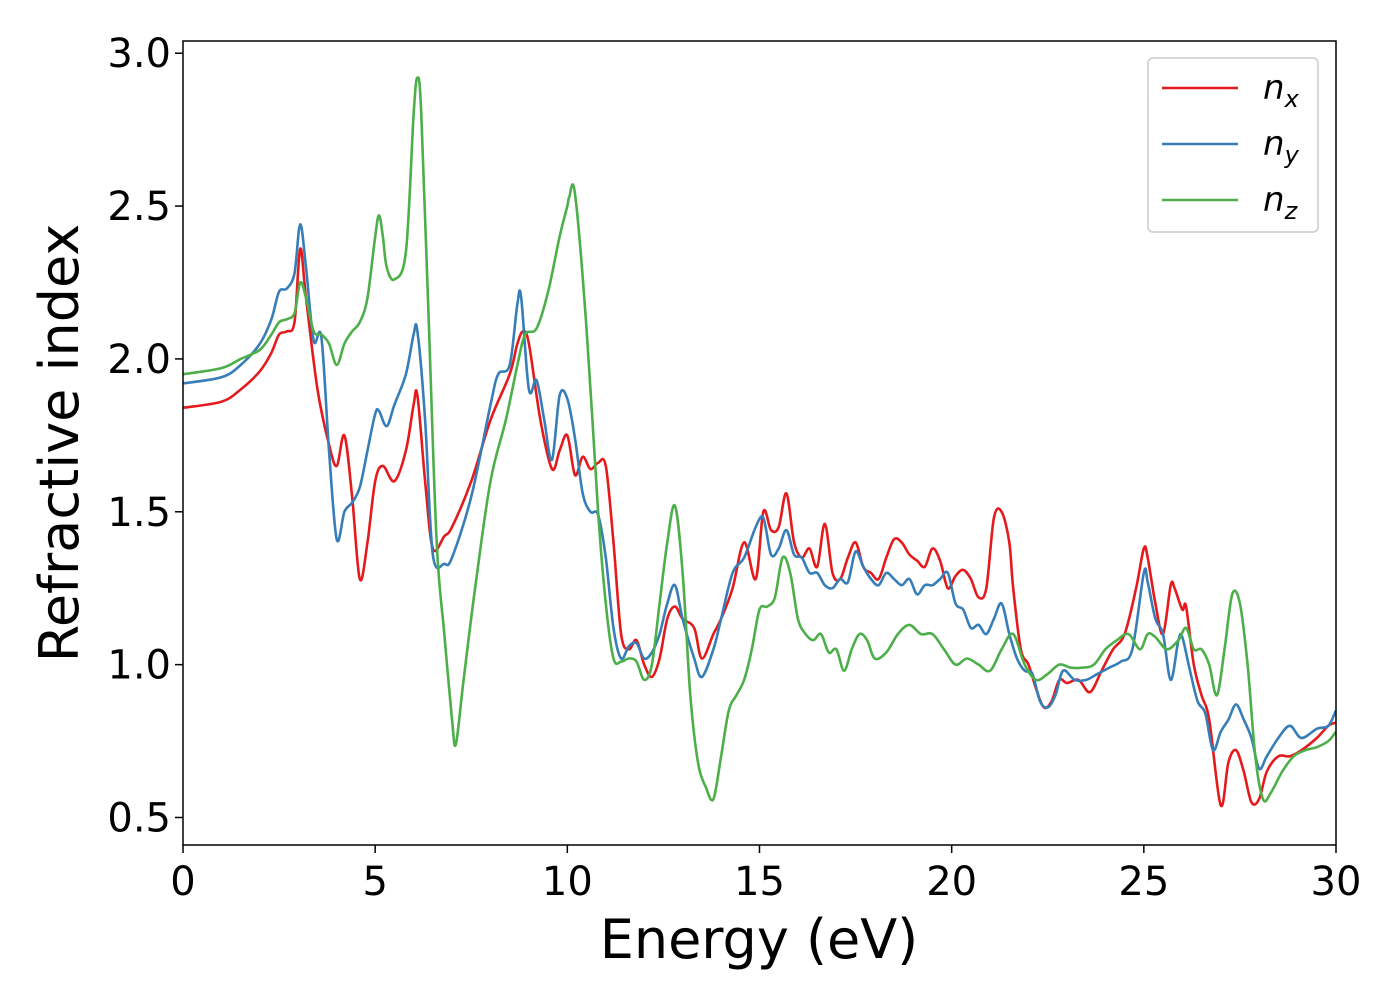 The width and height of the screenshot is (1400, 1000). What do you see at coordinates (1281, 146) in the screenshot?
I see `legend-label-y: ny` at bounding box center [1281, 146].